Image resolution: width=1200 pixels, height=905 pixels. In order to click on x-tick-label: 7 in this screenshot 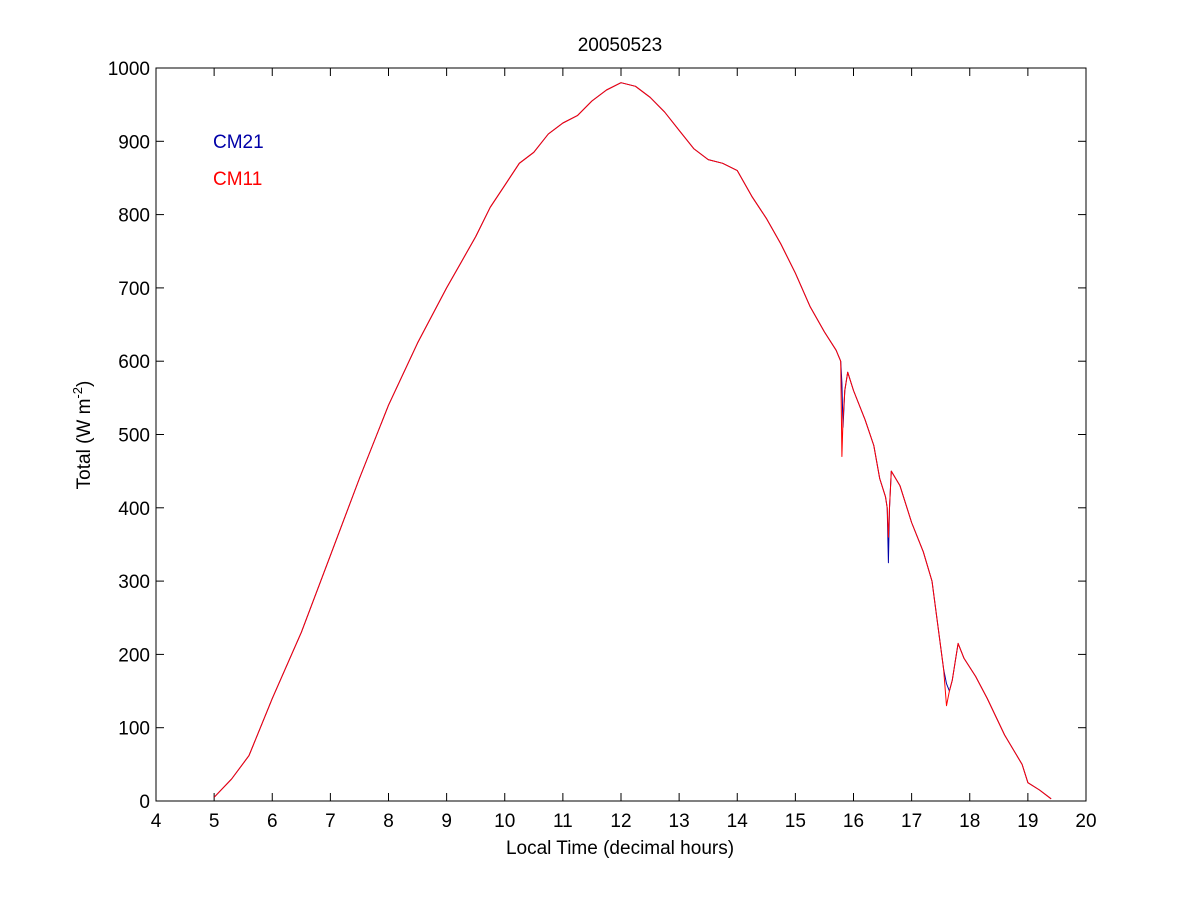, I will do `click(330, 821)`.